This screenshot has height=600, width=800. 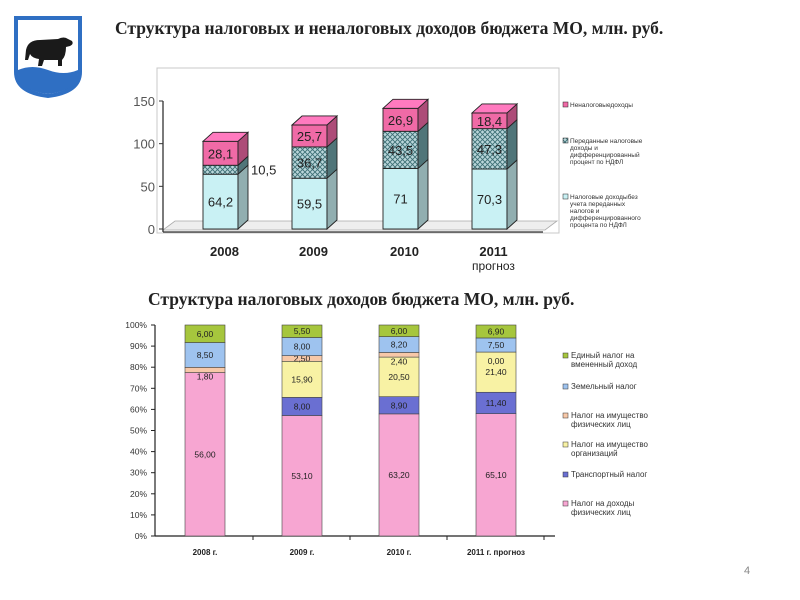 I want to click on legend-label: Неналоговыедоходы, so click(x=601, y=105).